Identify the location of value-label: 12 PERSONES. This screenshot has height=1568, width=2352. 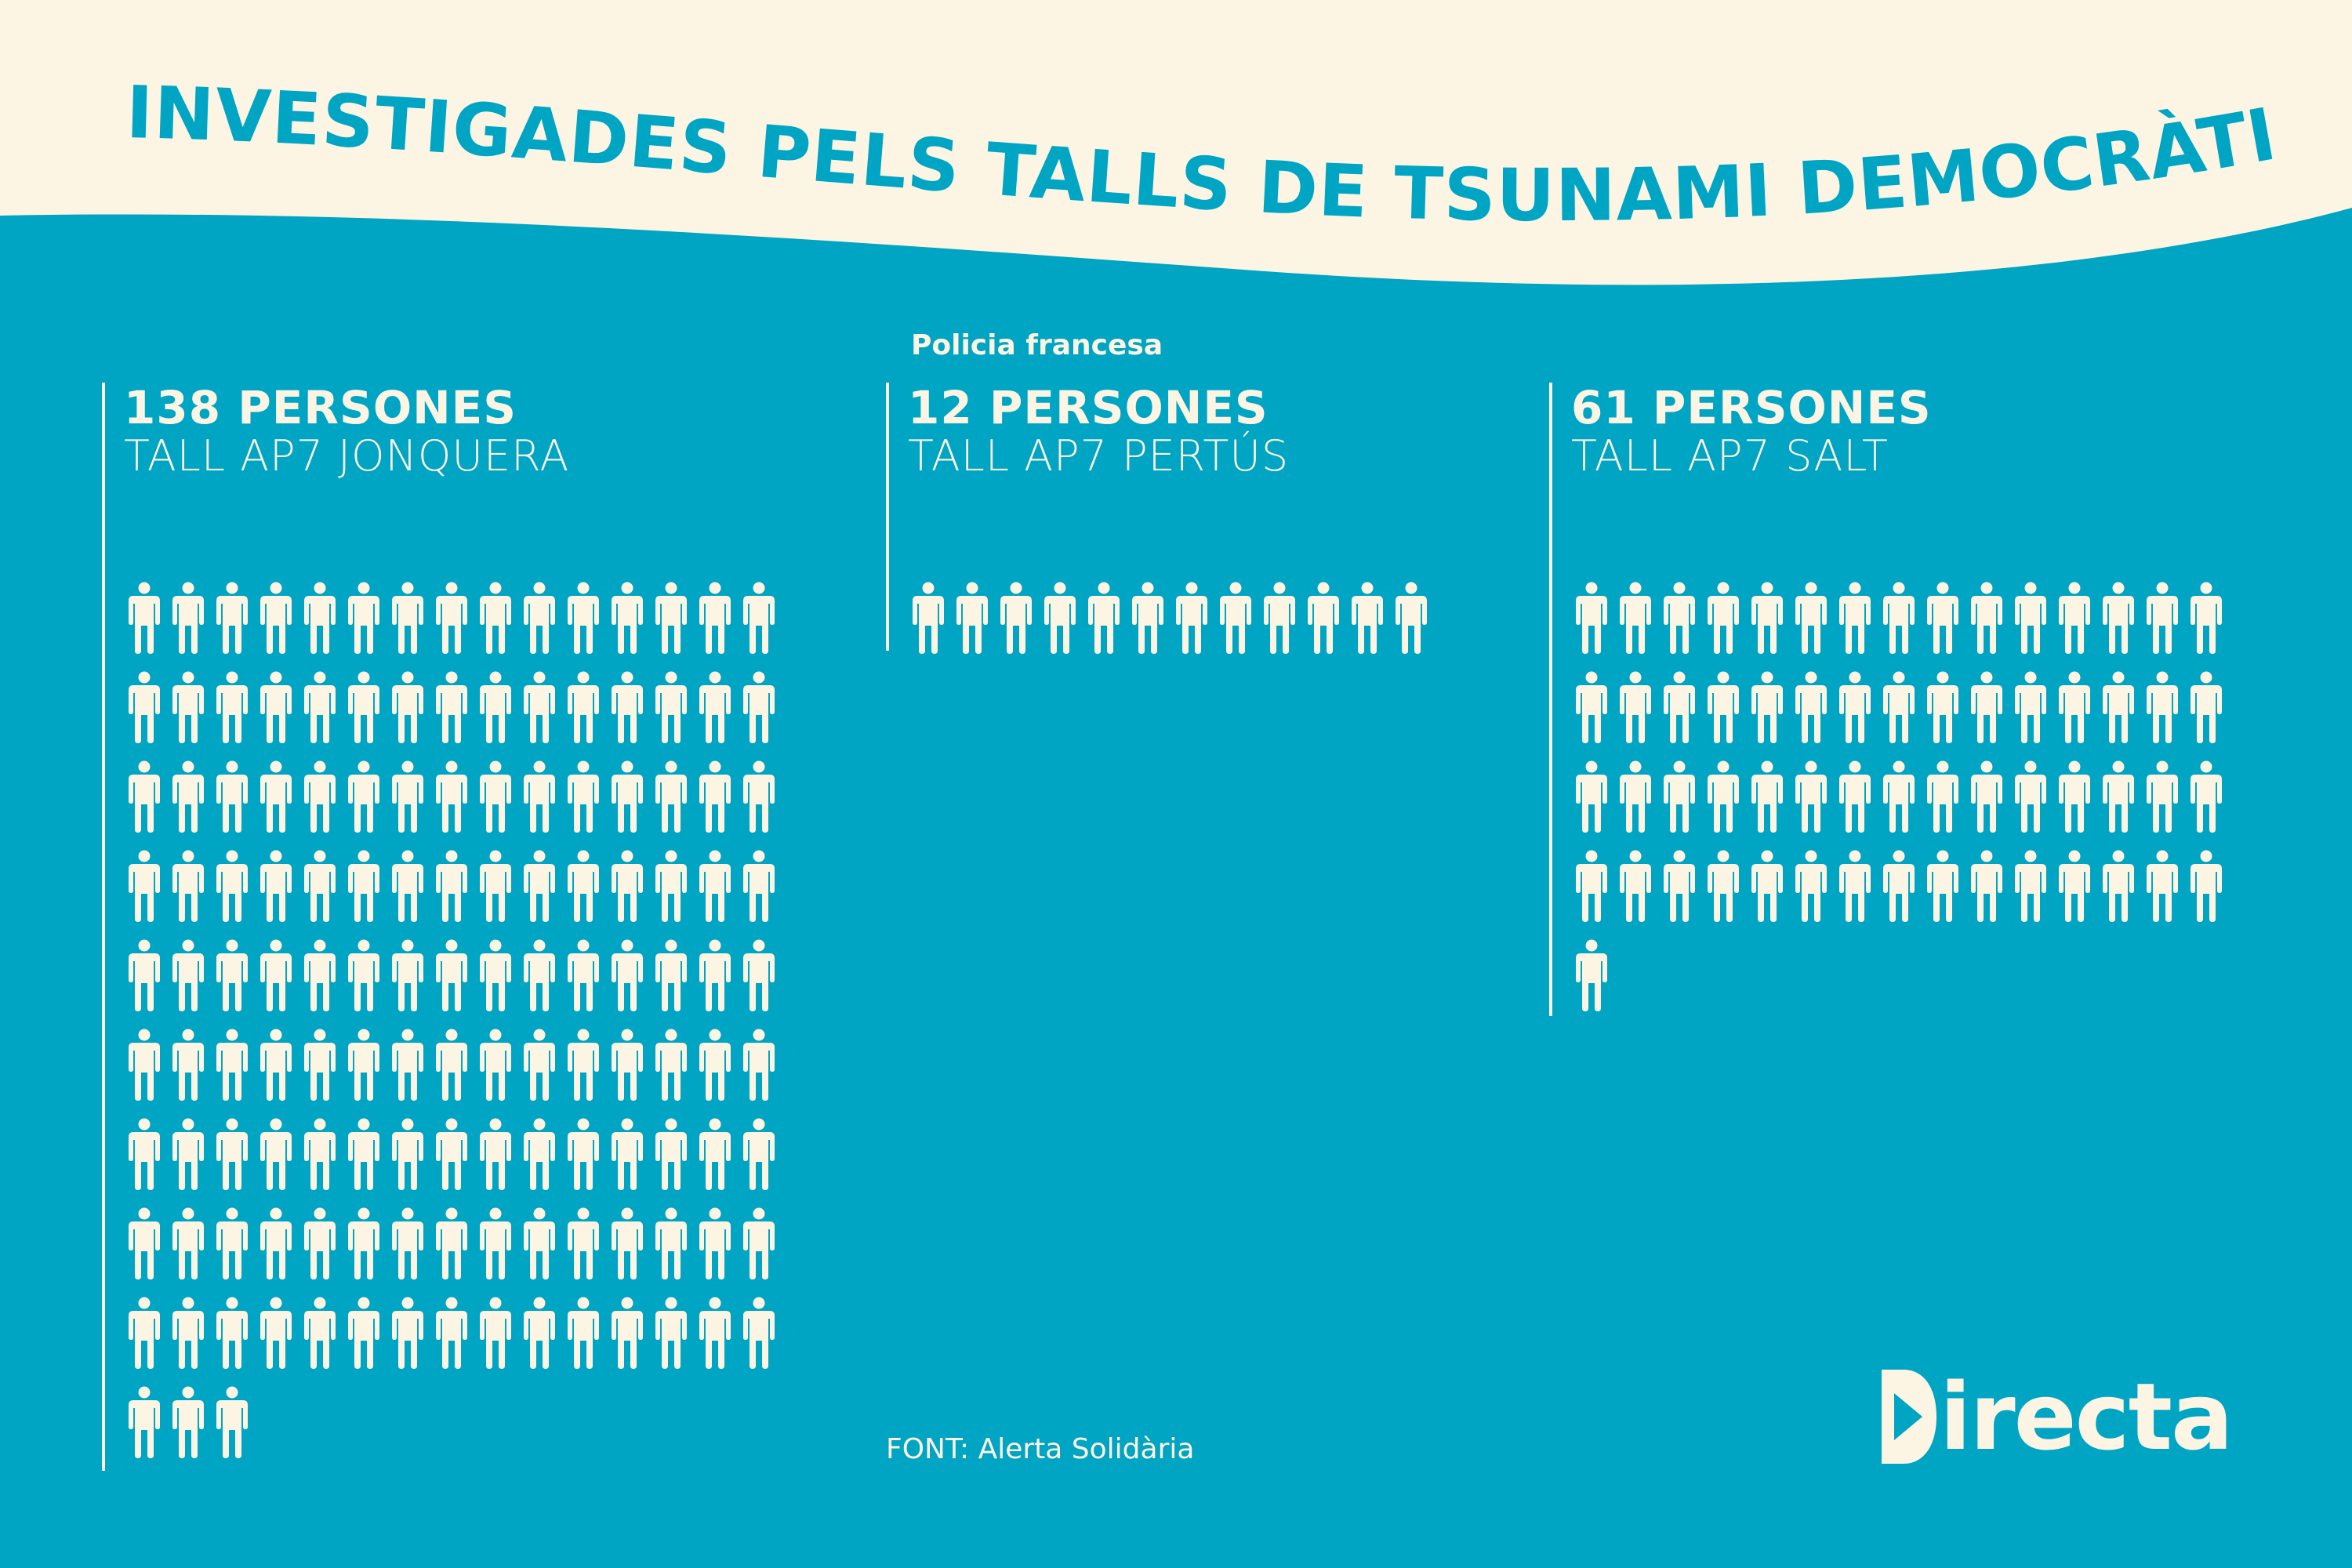
(1088, 407).